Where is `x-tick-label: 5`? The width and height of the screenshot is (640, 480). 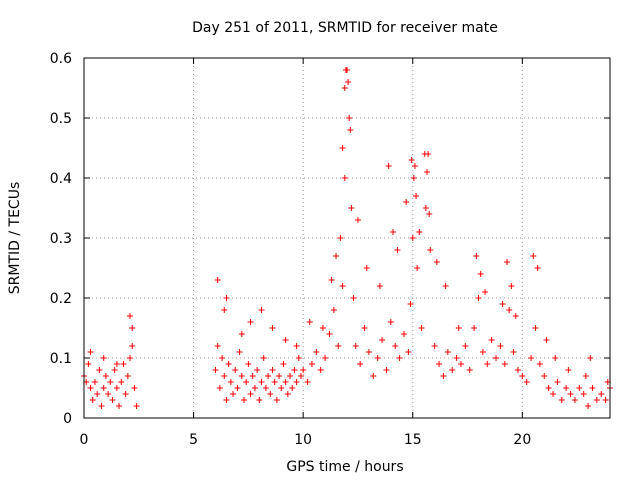 x-tick-label: 5 is located at coordinates (193, 440).